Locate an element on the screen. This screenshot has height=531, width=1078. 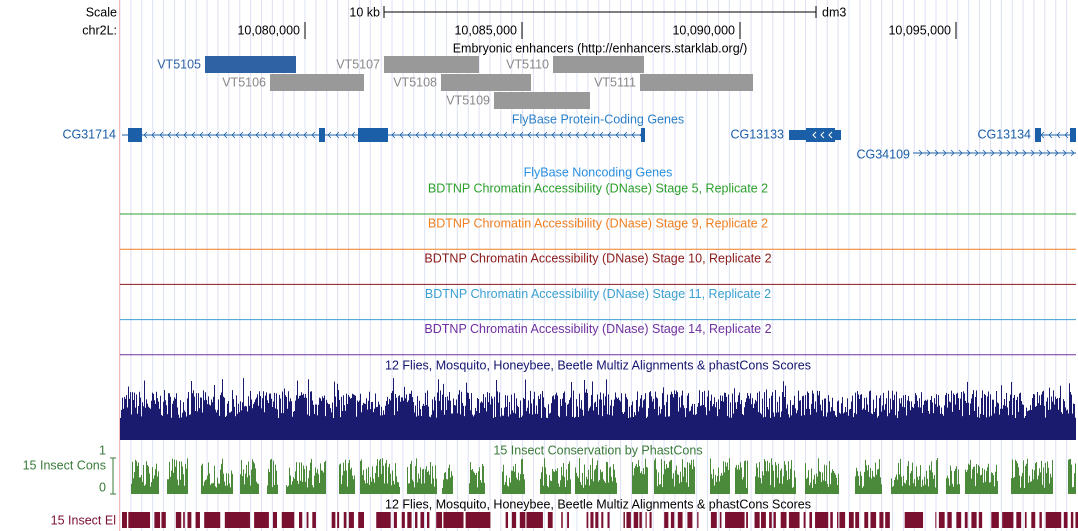
enhancer-label: VT5109 is located at coordinates (468, 100).